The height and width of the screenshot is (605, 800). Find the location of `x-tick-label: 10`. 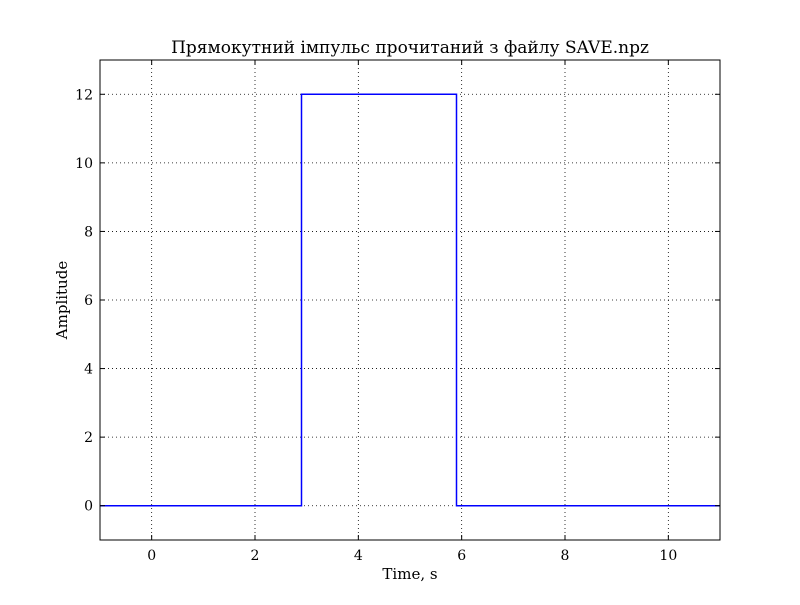

x-tick-label: 10 is located at coordinates (668, 556).